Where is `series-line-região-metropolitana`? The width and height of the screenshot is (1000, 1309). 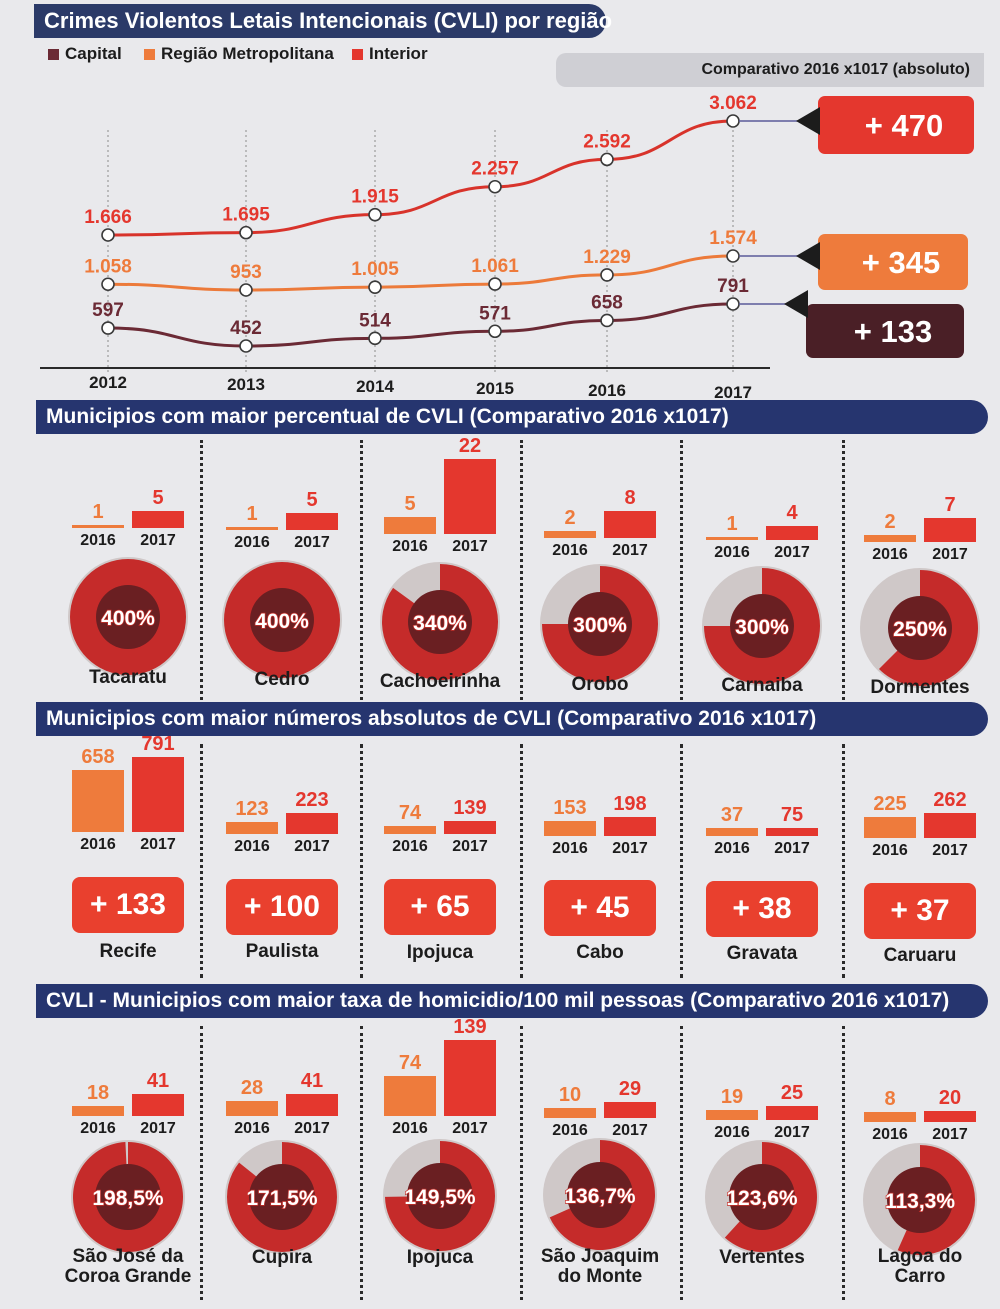 series-line-região-metropolitana is located at coordinates (420, 273).